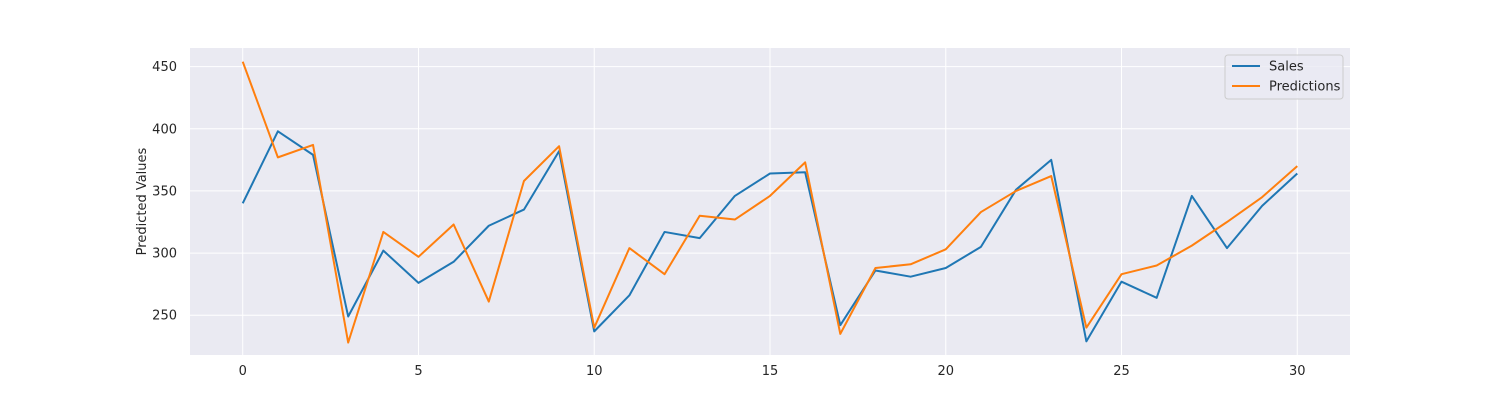 This screenshot has height=400, width=1500. Describe the element at coordinates (770, 371) in the screenshot. I see `x-tick-label: 15` at that location.